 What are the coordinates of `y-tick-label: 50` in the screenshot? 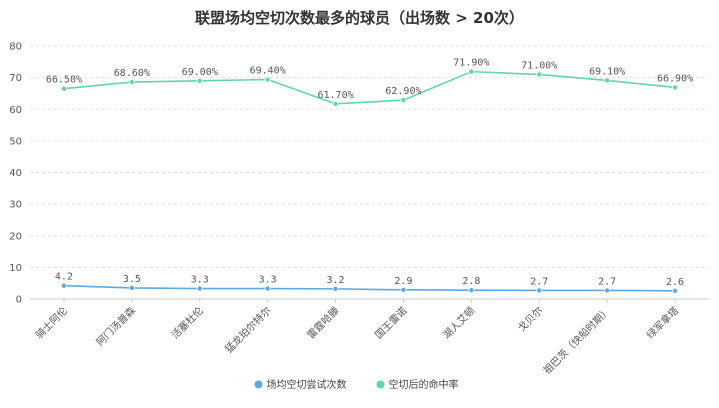 It's located at (15, 141).